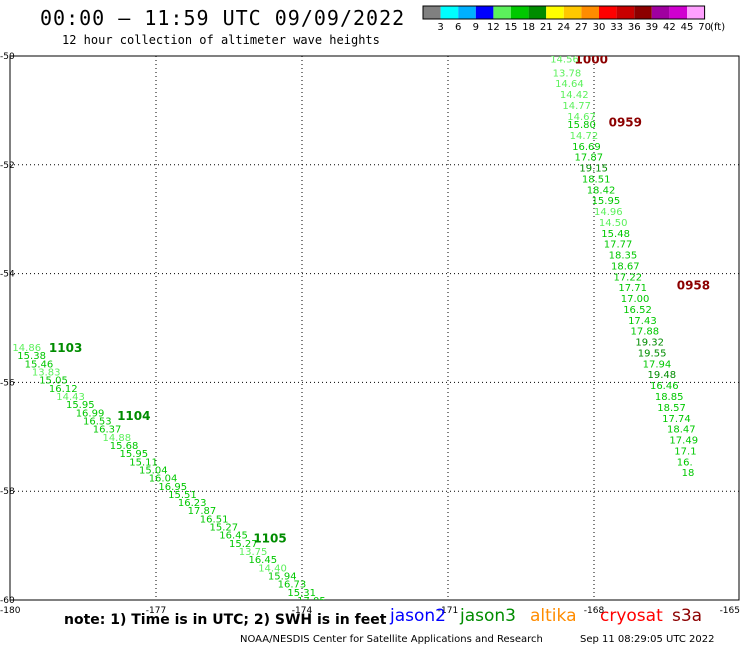 Image resolution: width=740 pixels, height=650 pixels. I want to click on swh-value-label: 15.80, so click(581, 125).